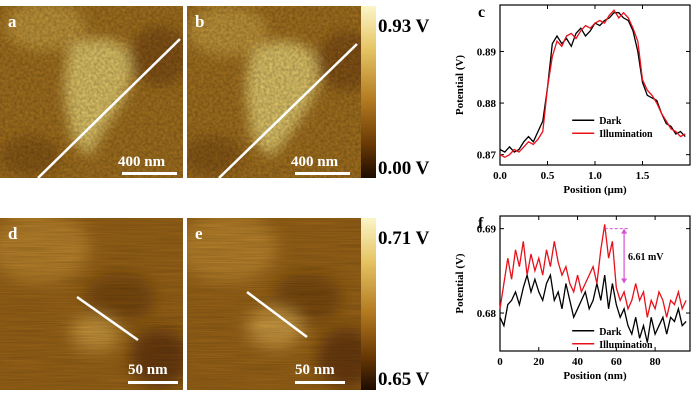 The height and width of the screenshot is (409, 700). What do you see at coordinates (487, 156) in the screenshot?
I see `y-tick-label: 0.87` at bounding box center [487, 156].